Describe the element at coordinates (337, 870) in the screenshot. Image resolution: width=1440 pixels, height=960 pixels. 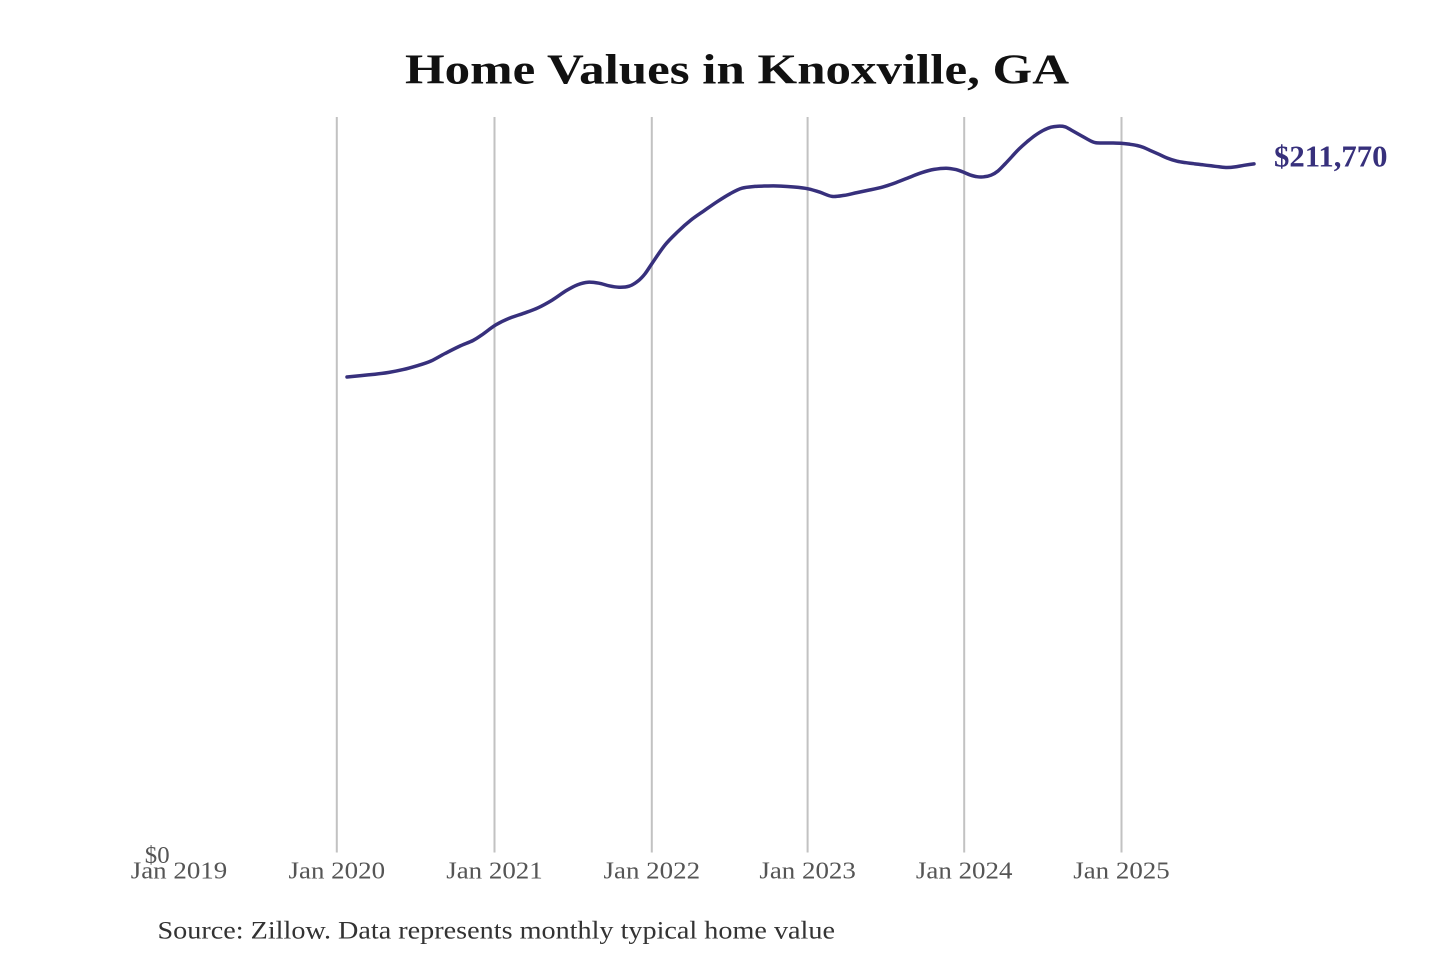
I see `svg-text: Jan 2020` at that location.